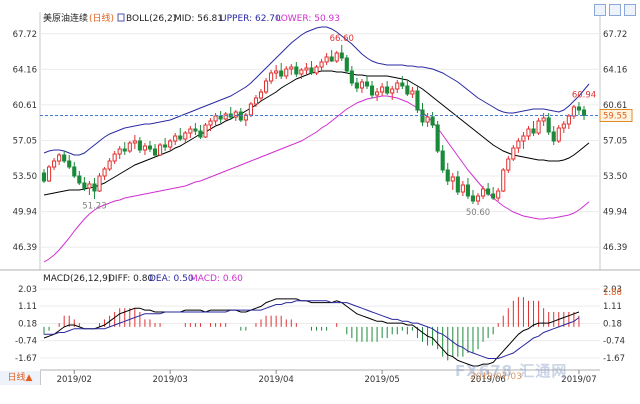 Image resolution: width=640 pixels, height=404 pixels. What do you see at coordinates (275, 380) in the screenshot?
I see `x-tick-label: 2019/04` at bounding box center [275, 380].